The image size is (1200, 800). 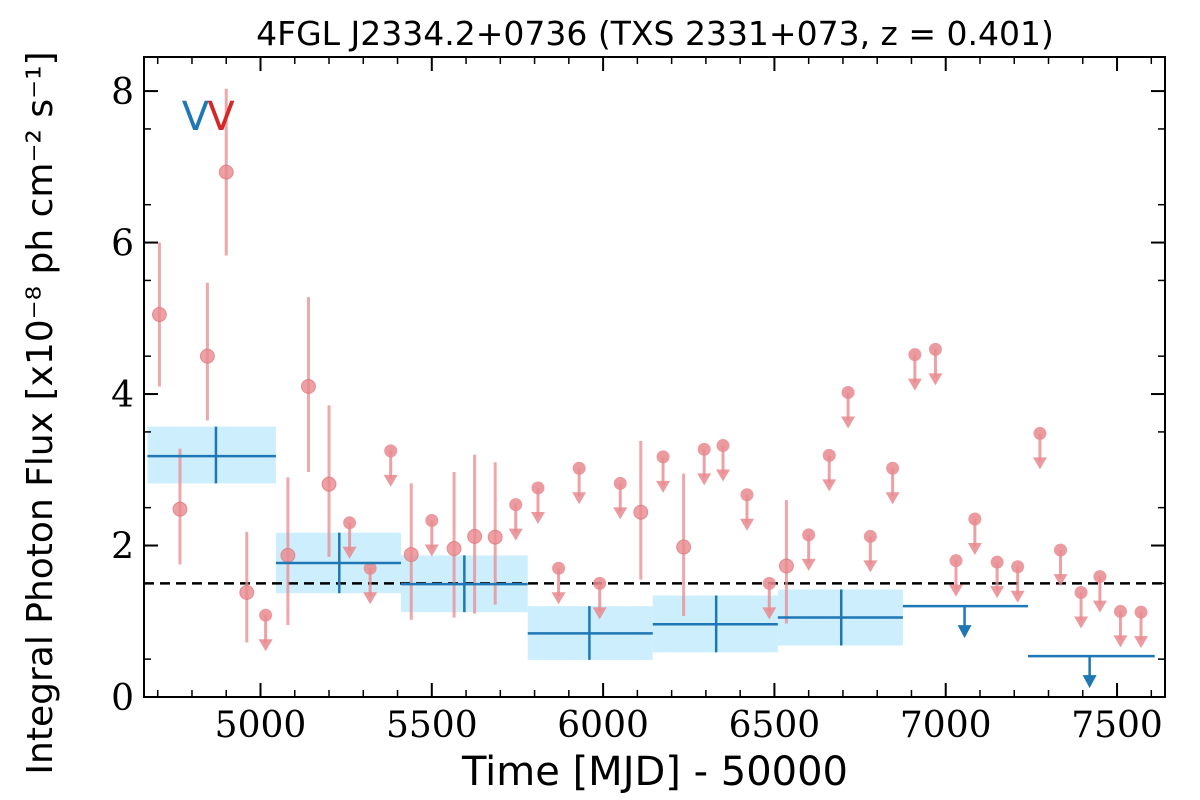 What do you see at coordinates (946, 725) in the screenshot?
I see `x-tick-label-4: 7000` at bounding box center [946, 725].